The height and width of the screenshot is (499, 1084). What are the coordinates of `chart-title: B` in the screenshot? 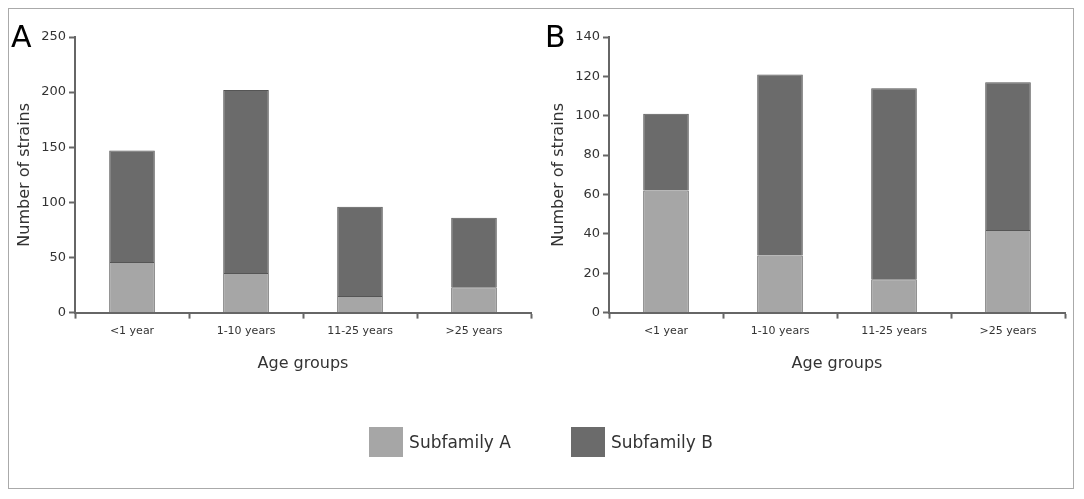 It's located at (555, 36).